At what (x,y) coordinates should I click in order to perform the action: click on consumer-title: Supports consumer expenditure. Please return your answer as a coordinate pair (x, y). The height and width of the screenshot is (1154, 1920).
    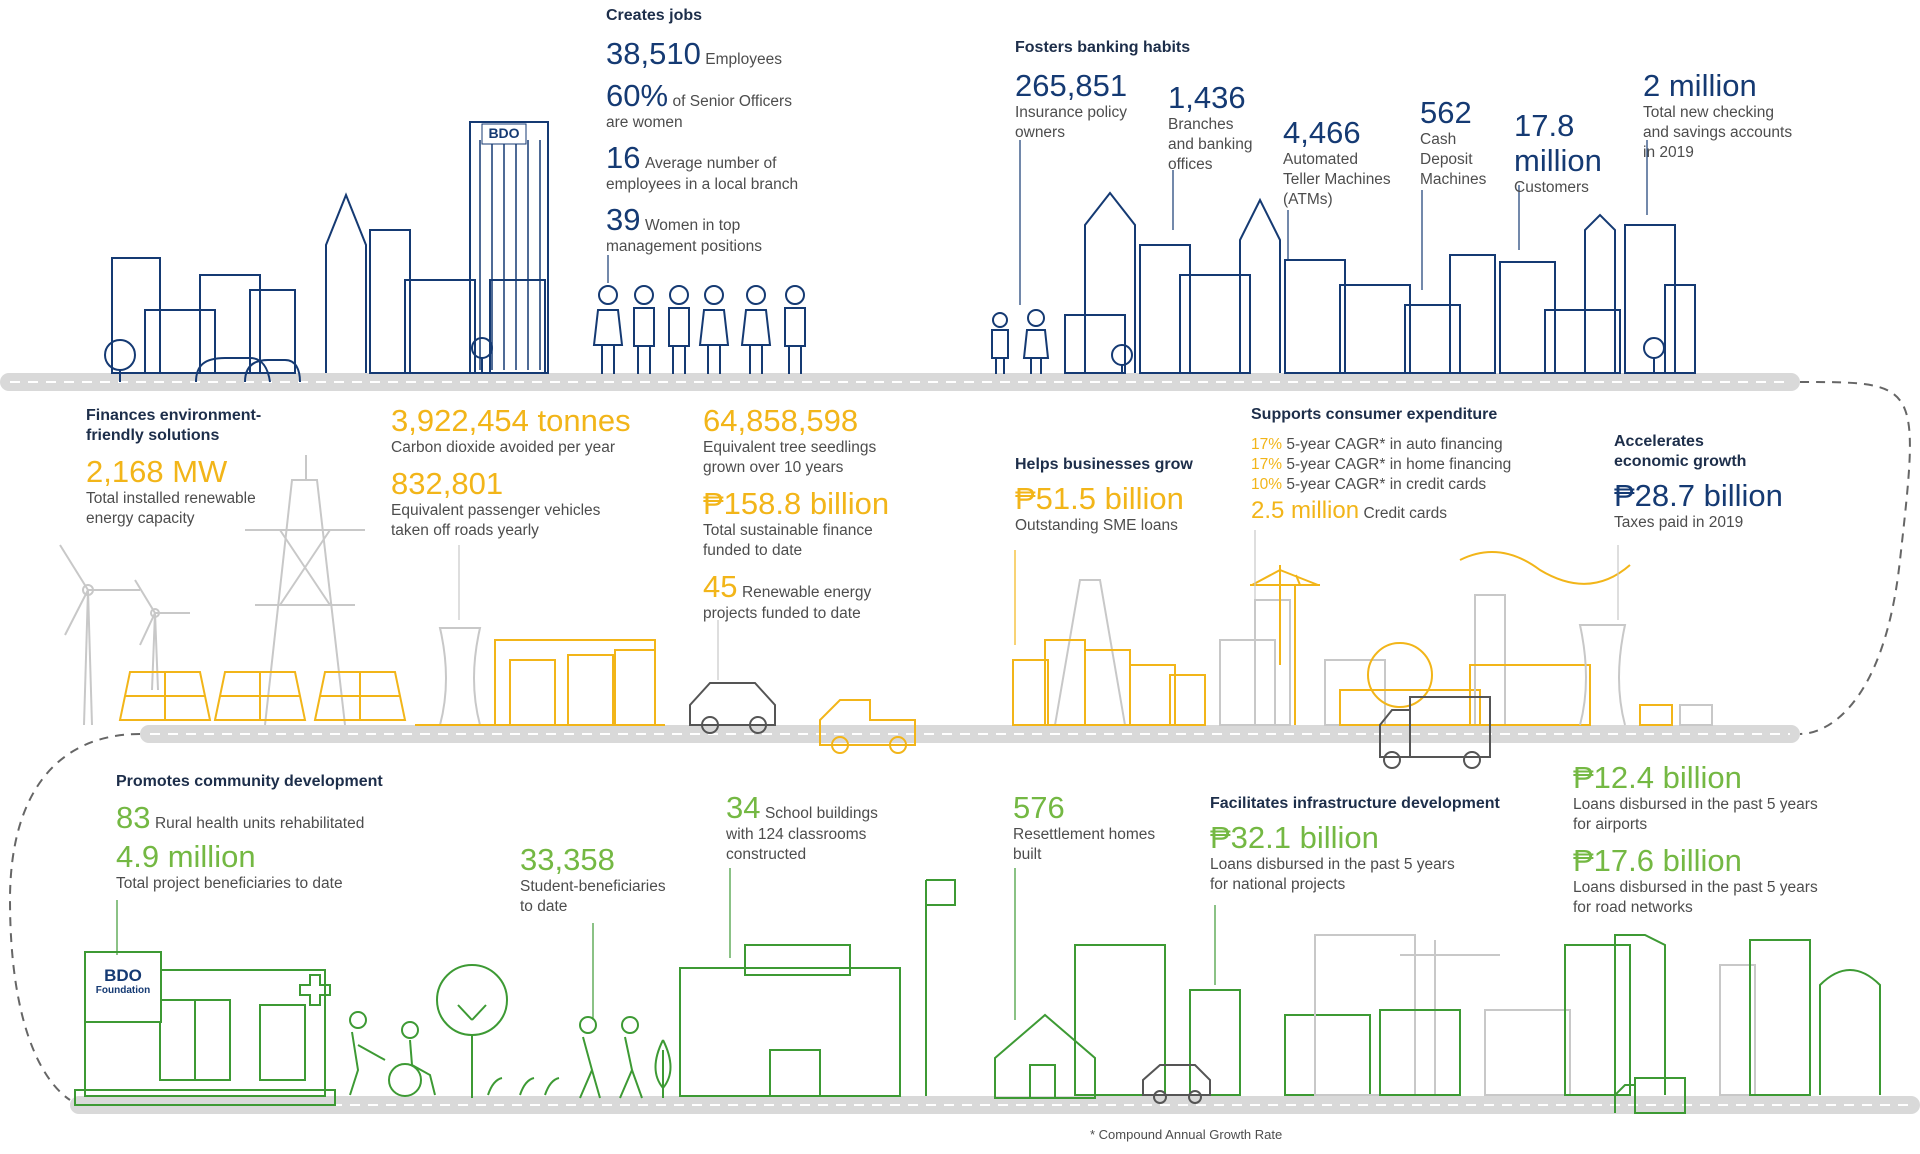
    Looking at the image, I should click on (1374, 414).